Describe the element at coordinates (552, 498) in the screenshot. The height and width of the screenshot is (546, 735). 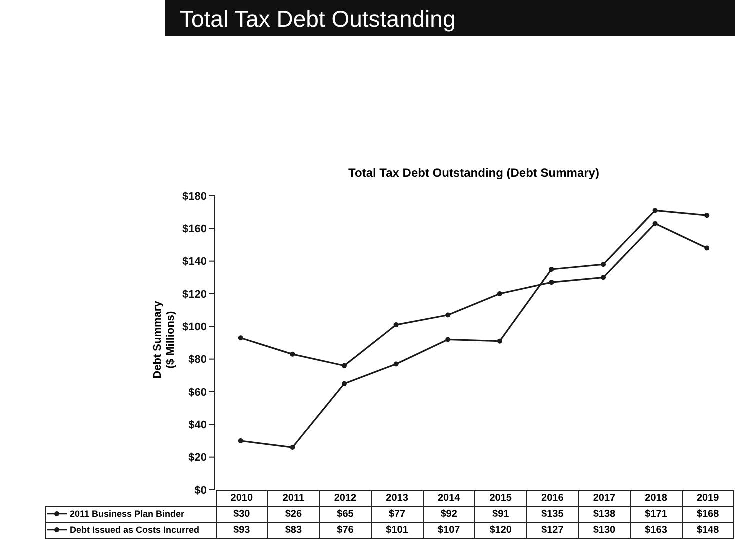
I see `x-tick-label: 2016` at that location.